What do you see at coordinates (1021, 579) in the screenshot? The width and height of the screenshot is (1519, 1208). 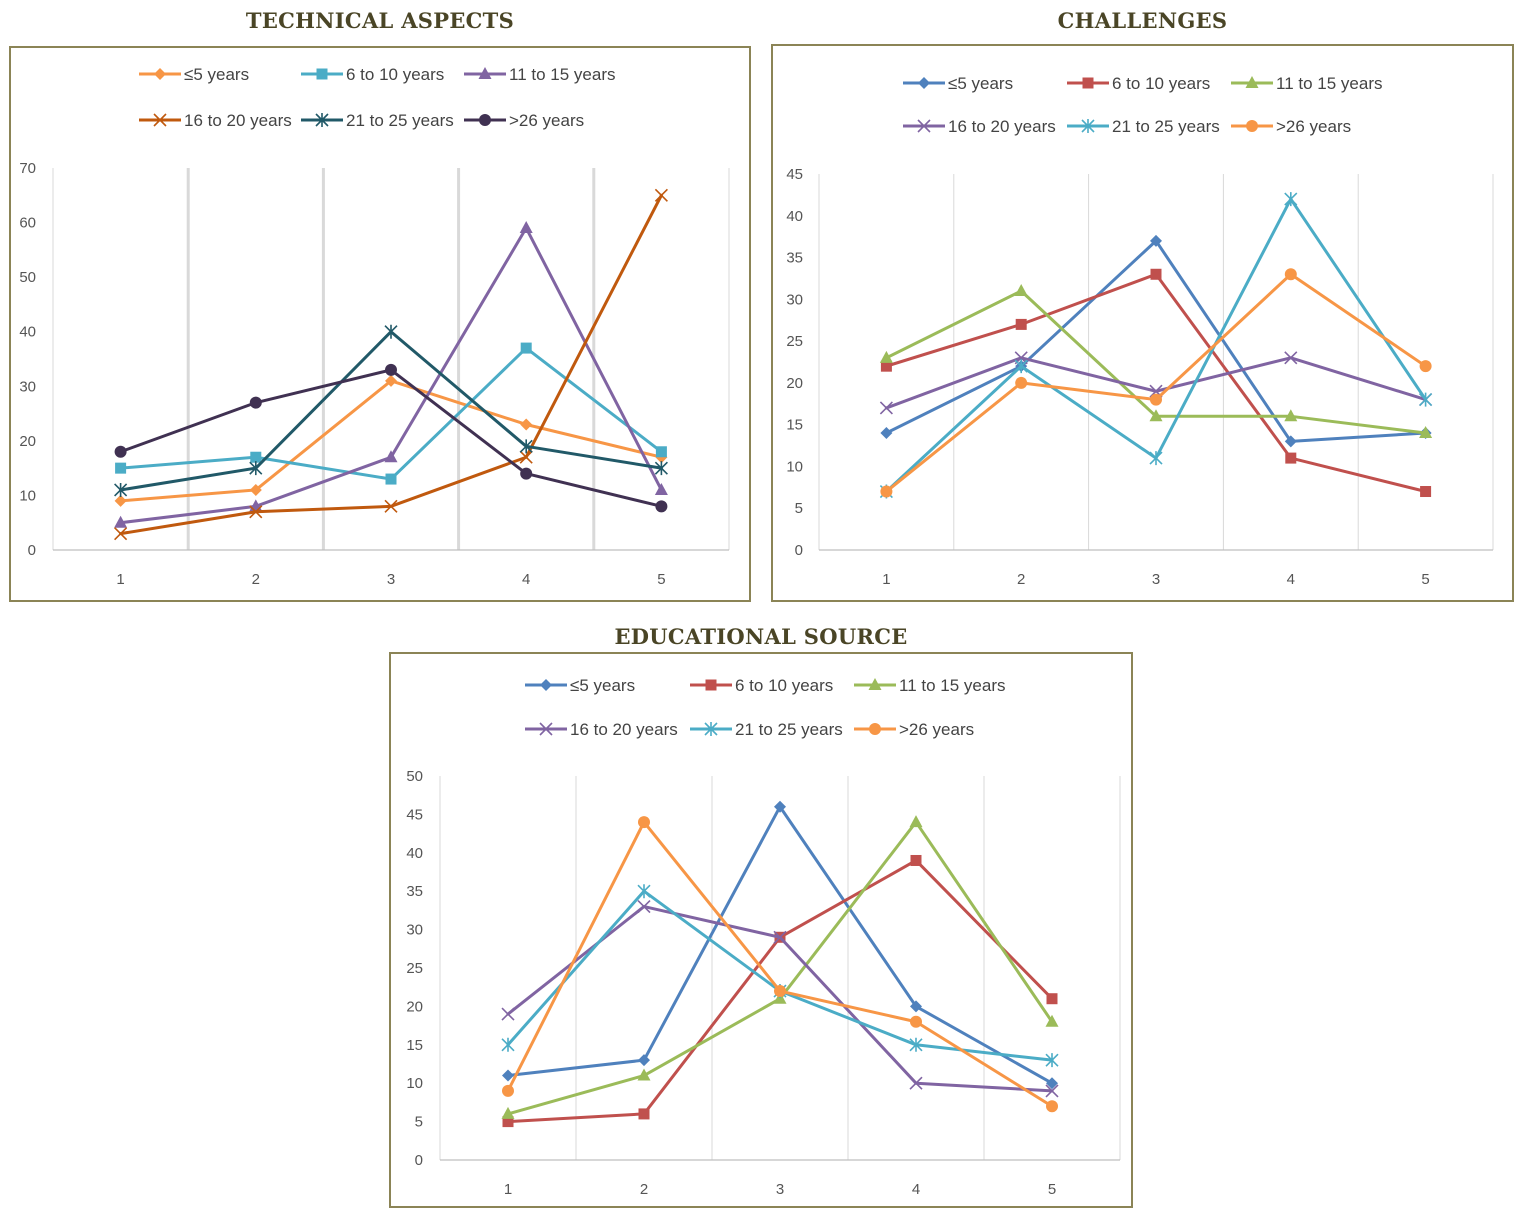 I see `x-tick-label: 2` at bounding box center [1021, 579].